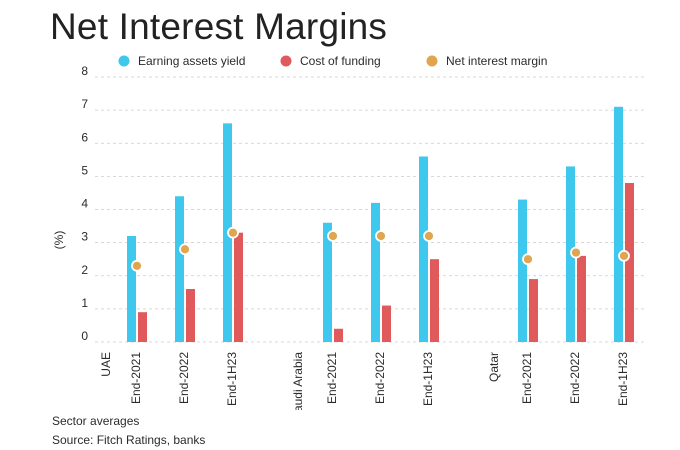  I want to click on legend-label: Cost of funding, so click(340, 61).